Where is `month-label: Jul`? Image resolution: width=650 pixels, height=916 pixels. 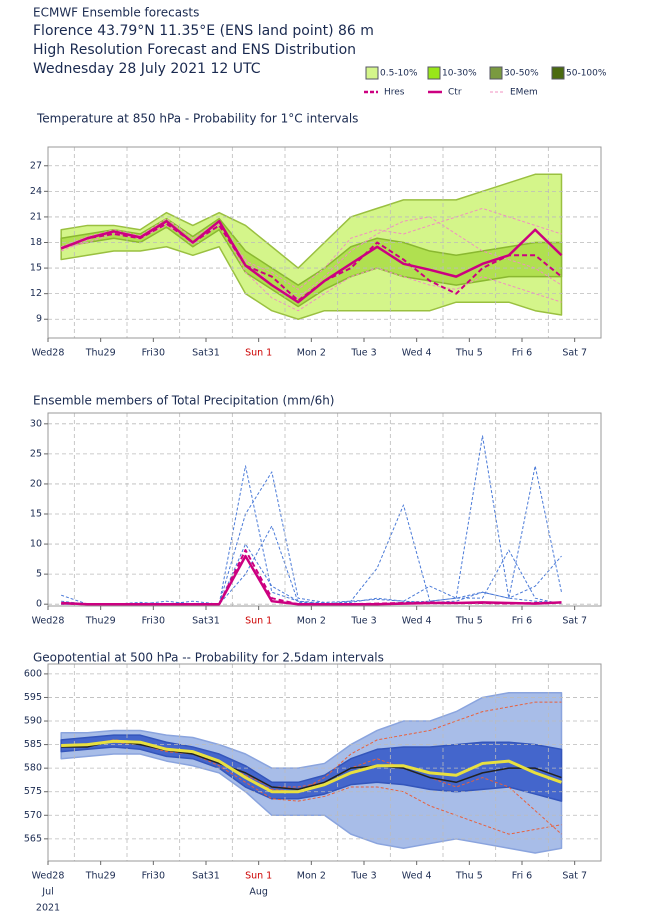 month-label: Jul is located at coordinates (47, 892).